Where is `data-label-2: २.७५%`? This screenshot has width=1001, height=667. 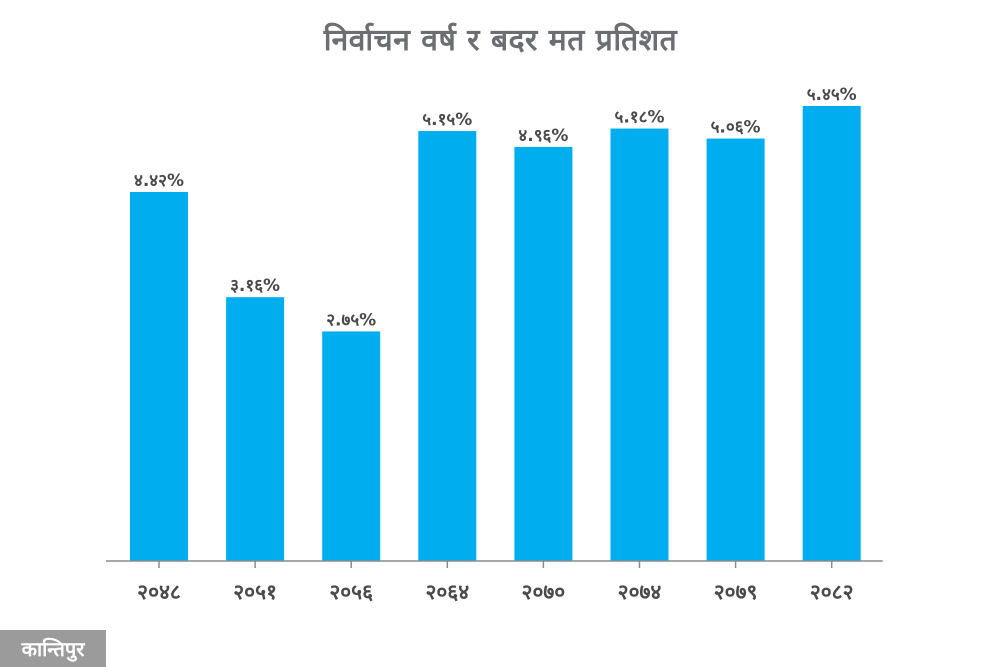
data-label-2: २.७५% is located at coordinates (351, 320).